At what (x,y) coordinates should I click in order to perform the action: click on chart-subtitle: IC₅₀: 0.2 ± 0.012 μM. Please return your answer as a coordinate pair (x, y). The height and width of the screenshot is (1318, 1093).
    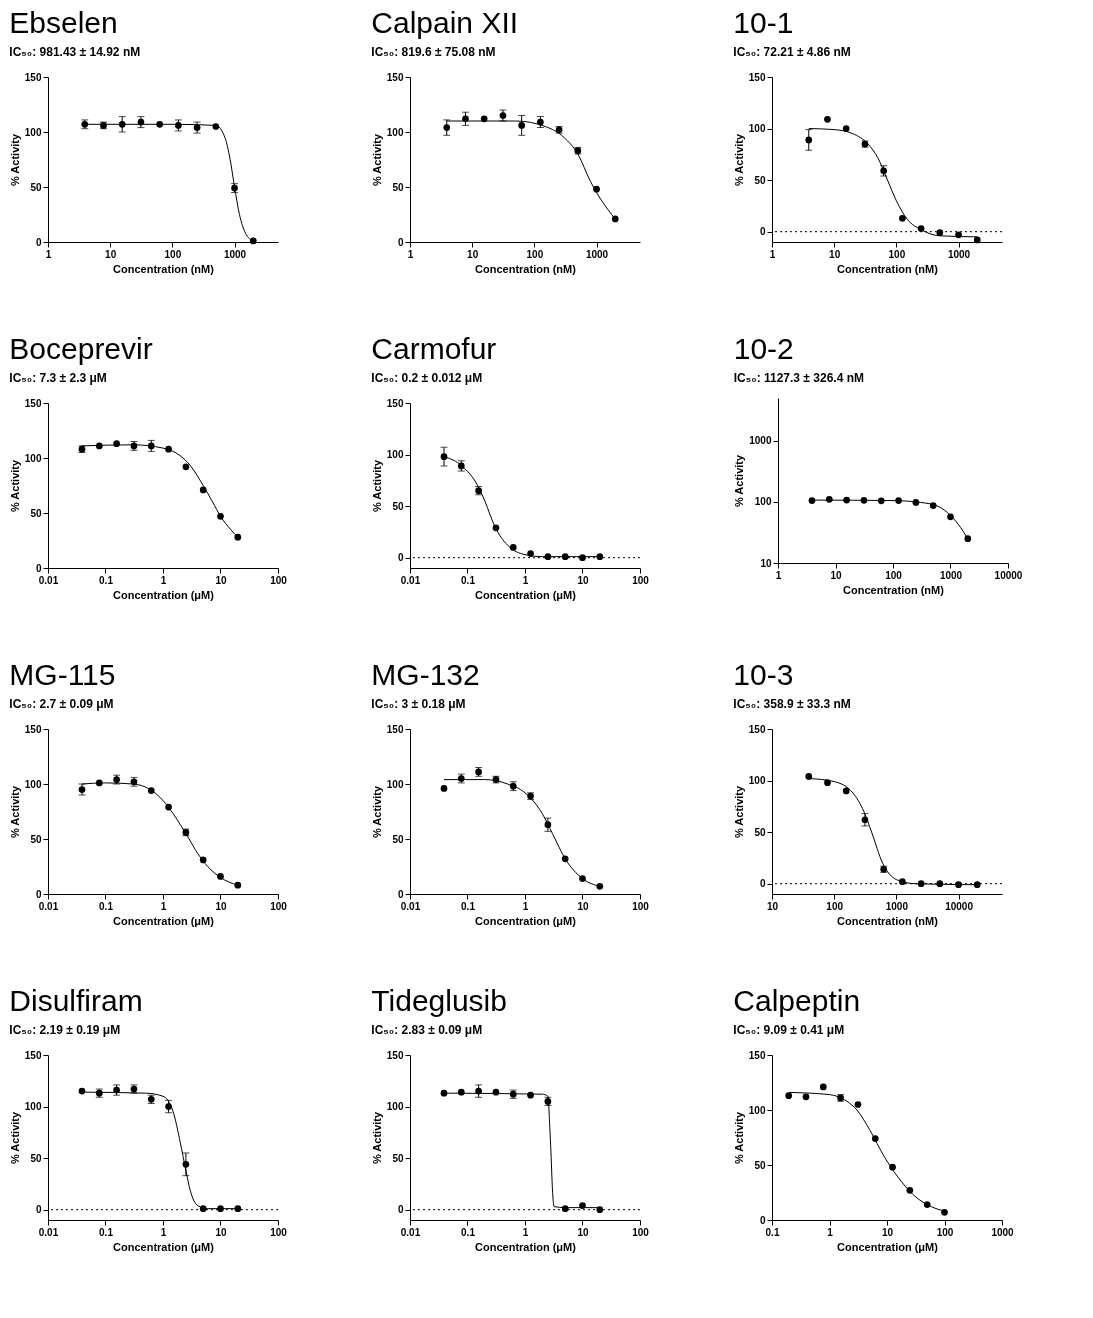
    Looking at the image, I should click on (427, 378).